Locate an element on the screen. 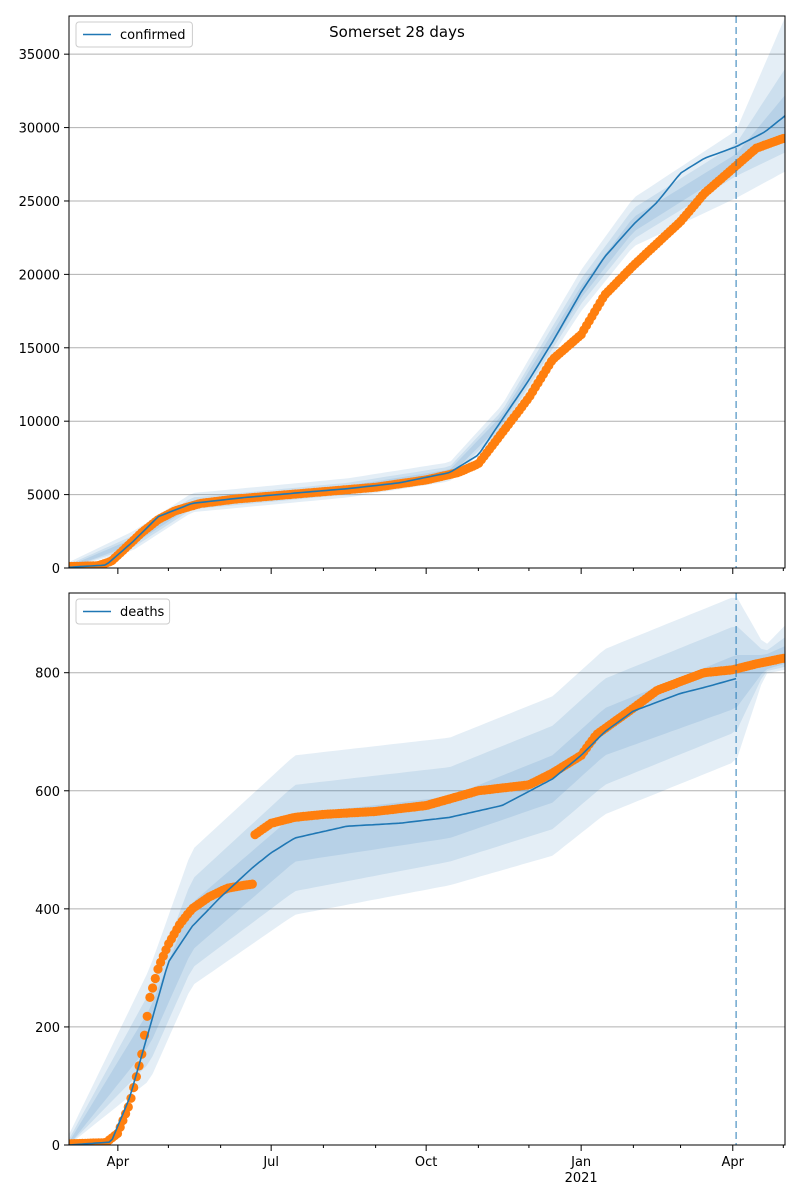 The width and height of the screenshot is (800, 1204). x-tick-label: Jul is located at coordinates (270, 1162).